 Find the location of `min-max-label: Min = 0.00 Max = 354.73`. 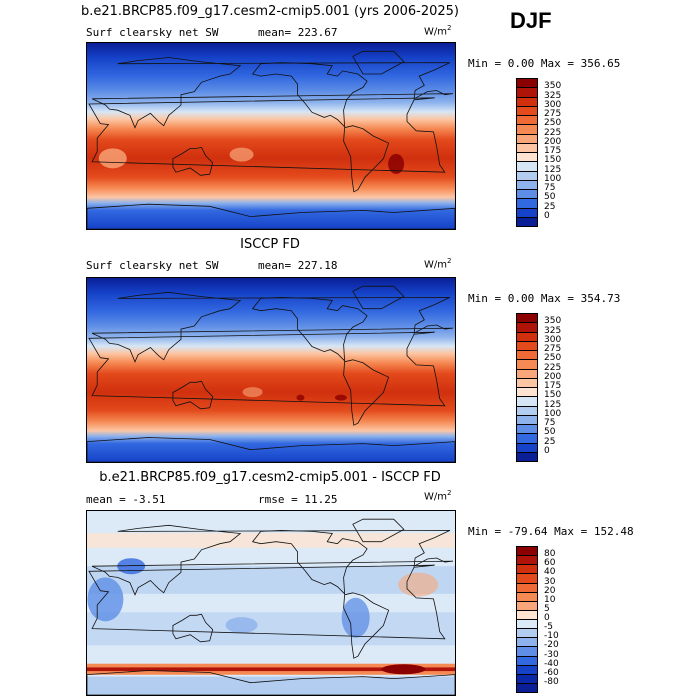

min-max-label: Min = 0.00 Max = 354.73 is located at coordinates (544, 298).